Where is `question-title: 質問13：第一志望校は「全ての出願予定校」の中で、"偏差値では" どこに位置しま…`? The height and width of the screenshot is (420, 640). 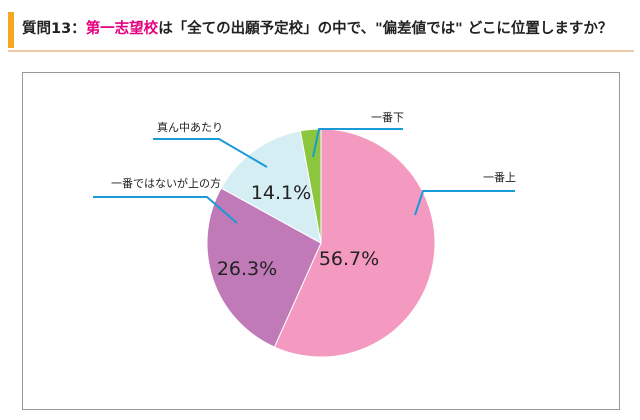
question-title: 質問13：第一志望校は「全ての出願予定校」の中で、"偏差値では" どこに位置しま… is located at coordinates (328, 29).